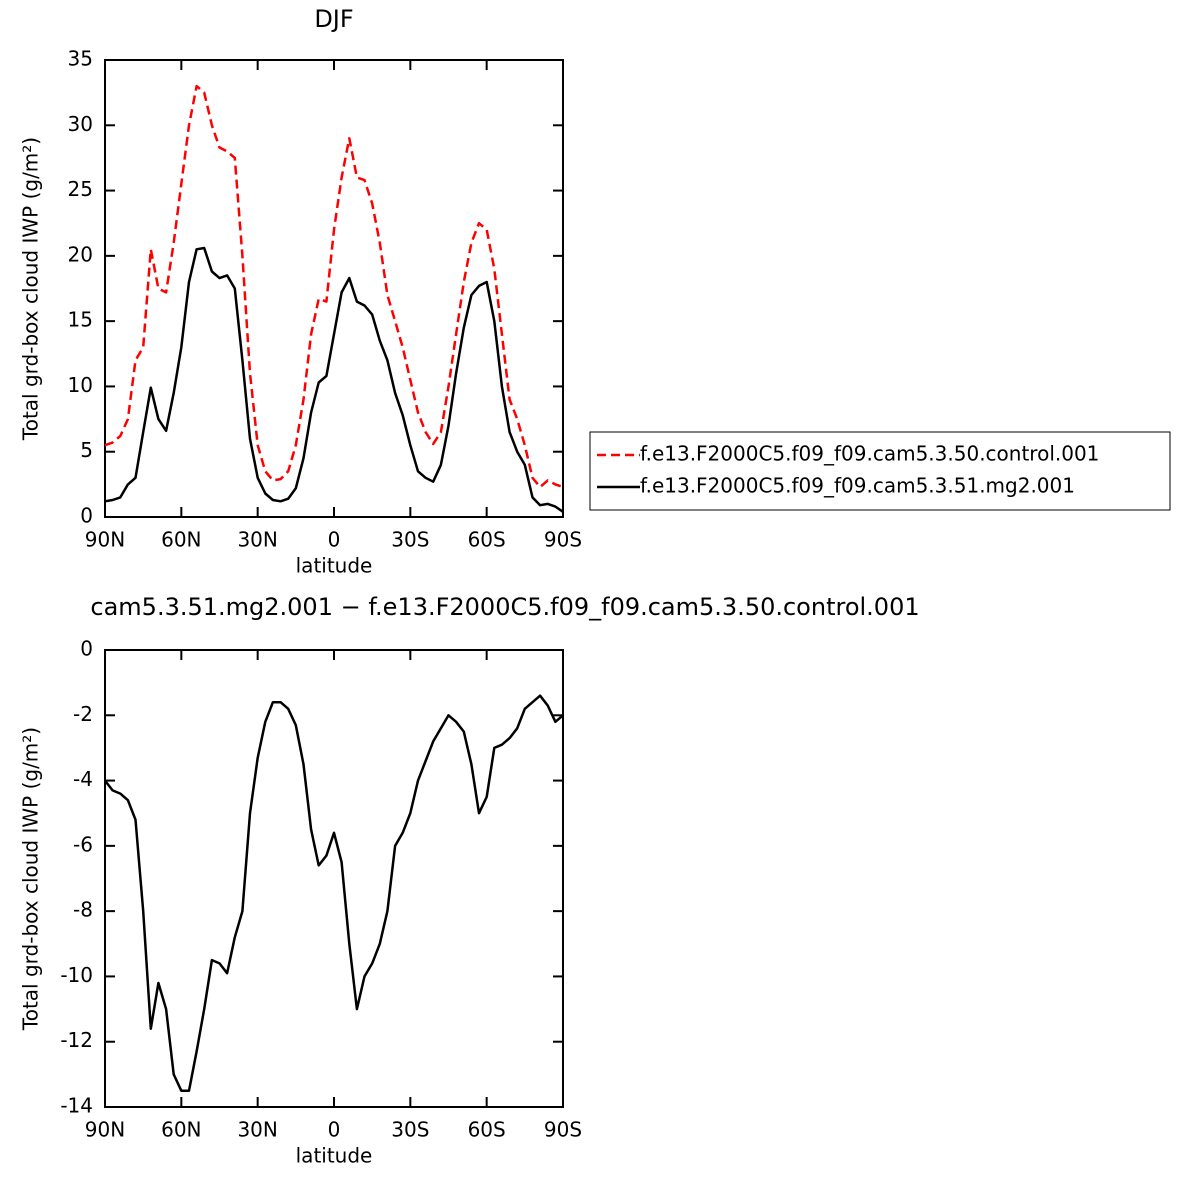 This screenshot has width=1191, height=1191. Describe the element at coordinates (83, 910) in the screenshot. I see `y-tick-label: -8` at that location.